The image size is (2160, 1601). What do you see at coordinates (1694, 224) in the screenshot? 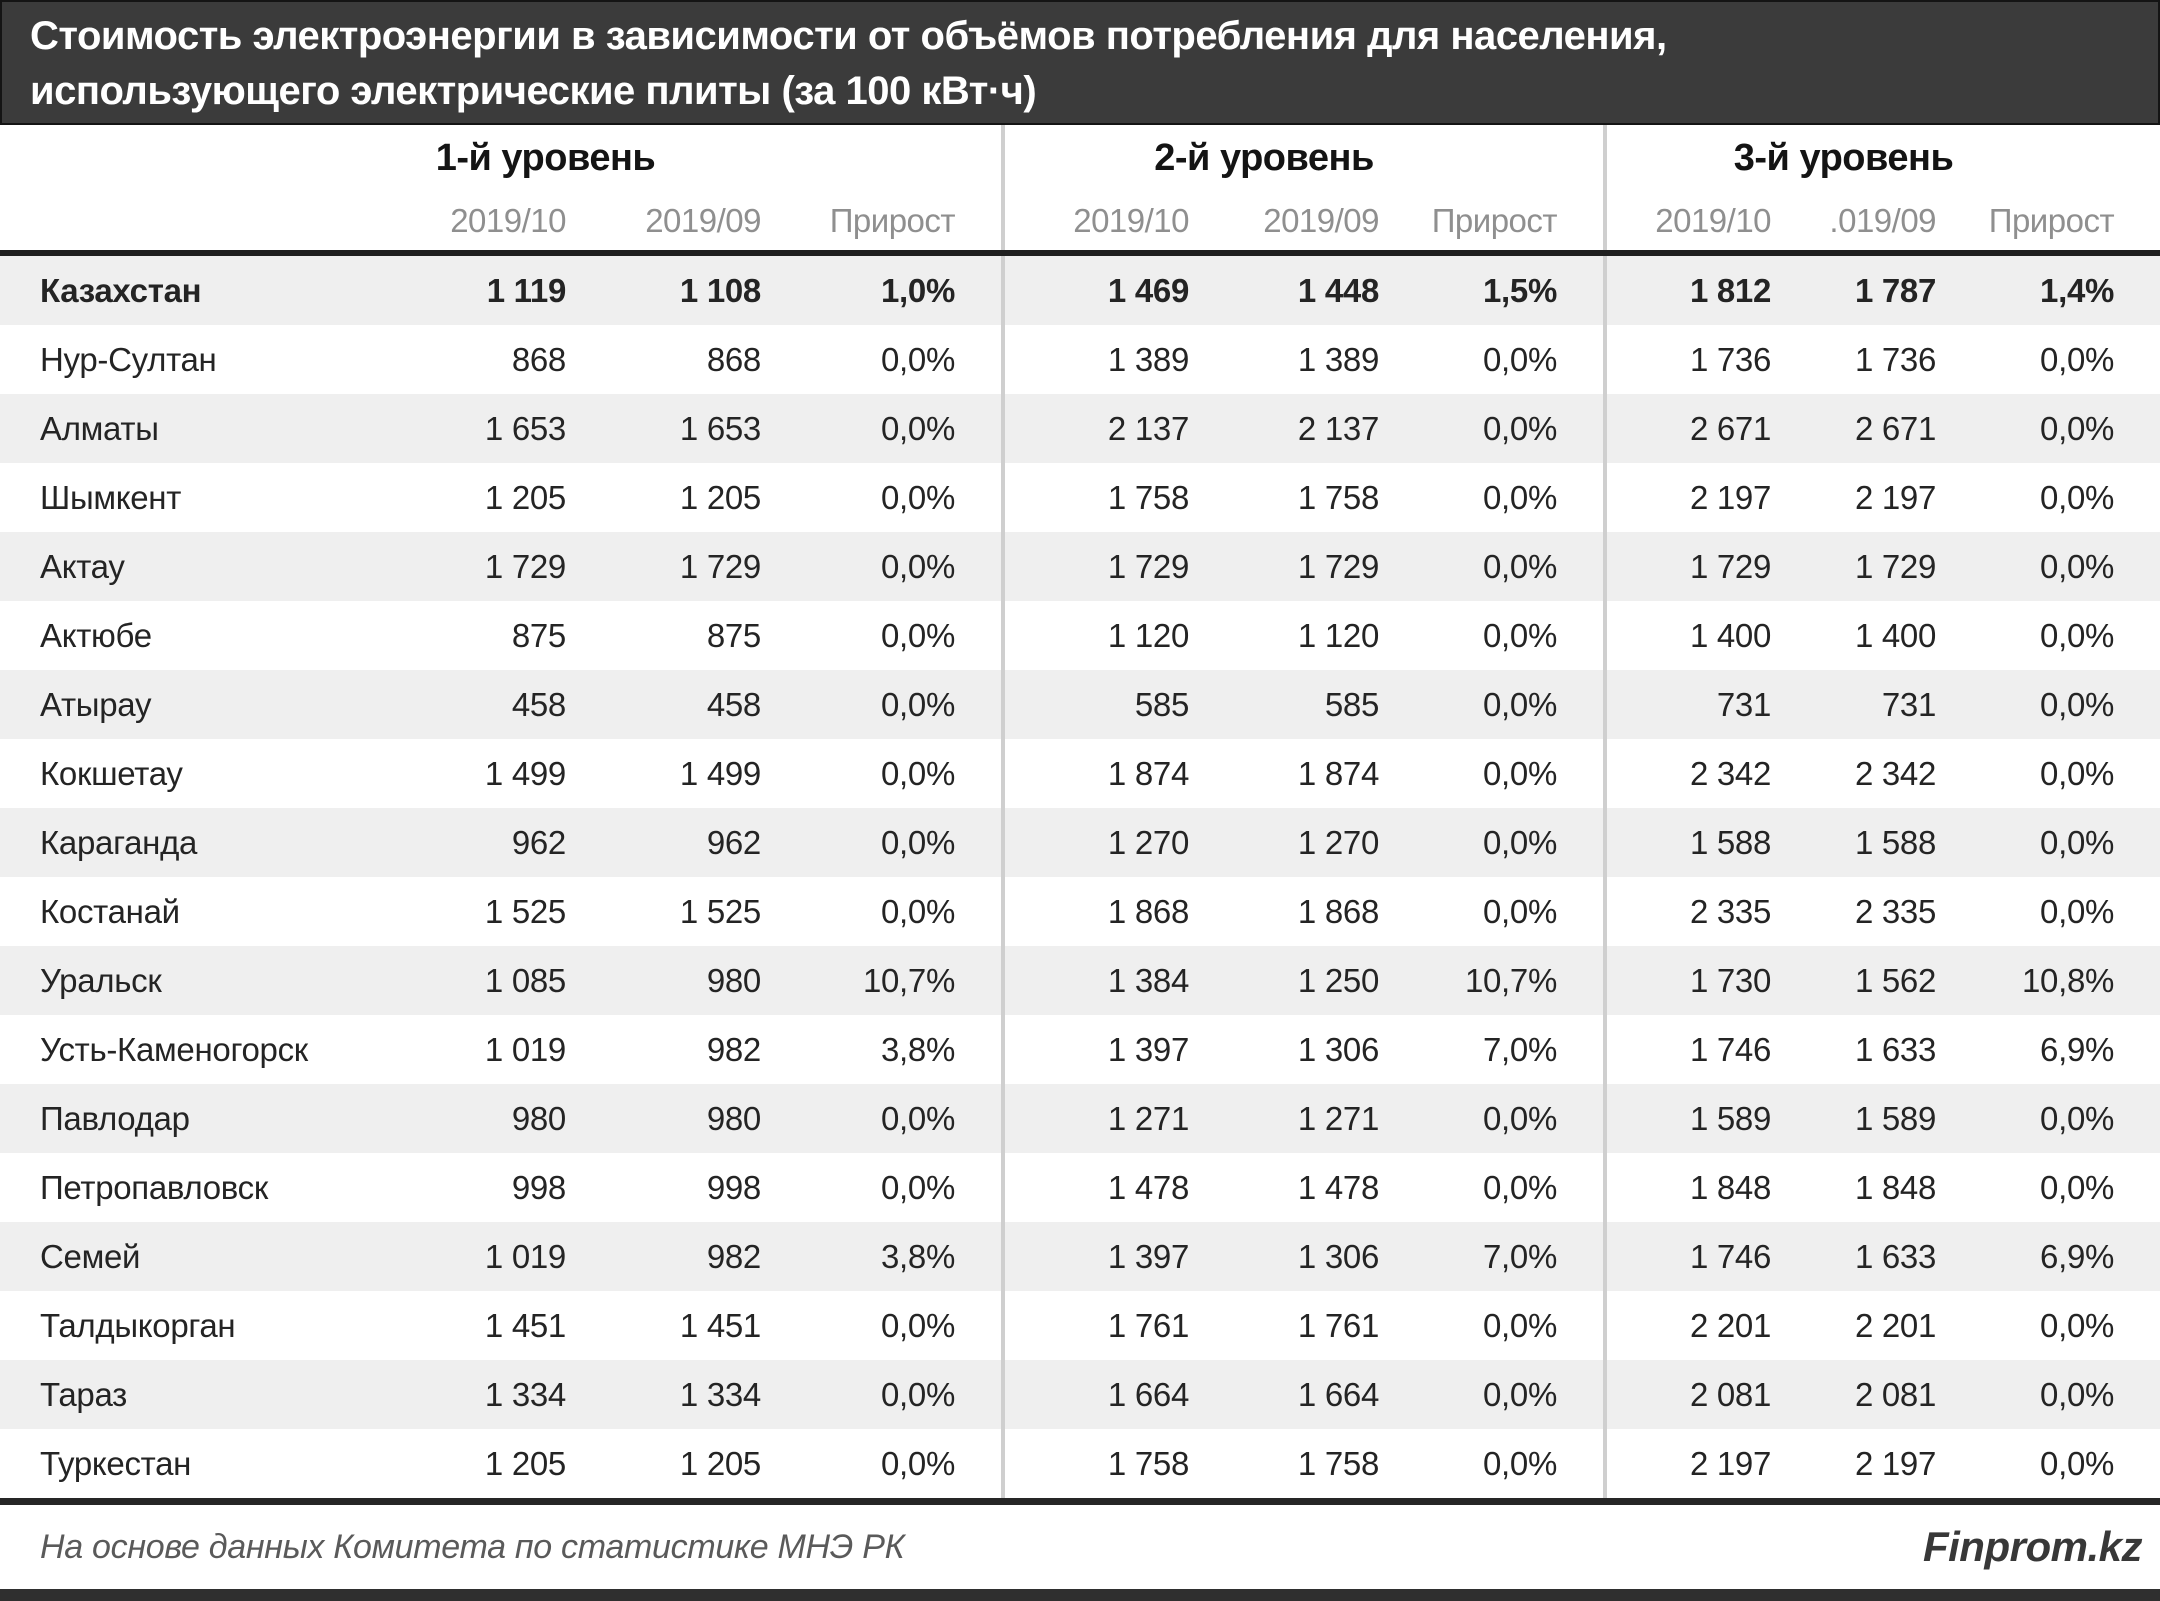
I see `col-header-l3-oct: 2019/10` at bounding box center [1694, 224].